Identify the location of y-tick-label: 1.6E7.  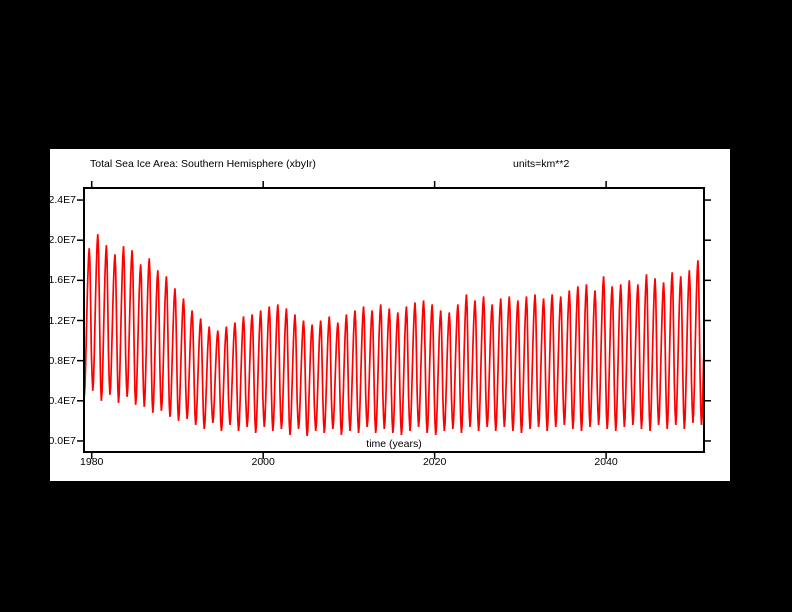
(62, 280).